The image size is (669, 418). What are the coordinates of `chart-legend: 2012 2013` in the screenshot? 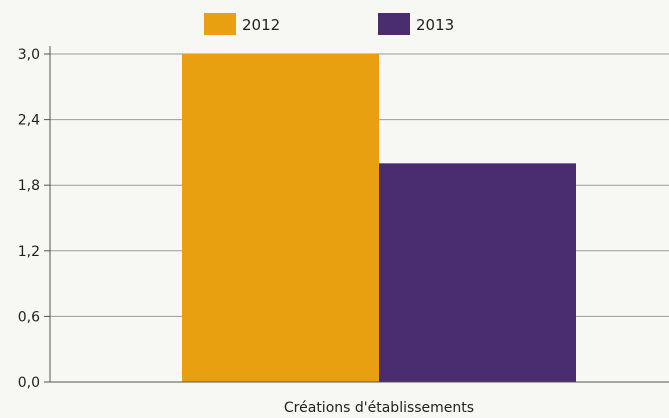 It's located at (329, 24).